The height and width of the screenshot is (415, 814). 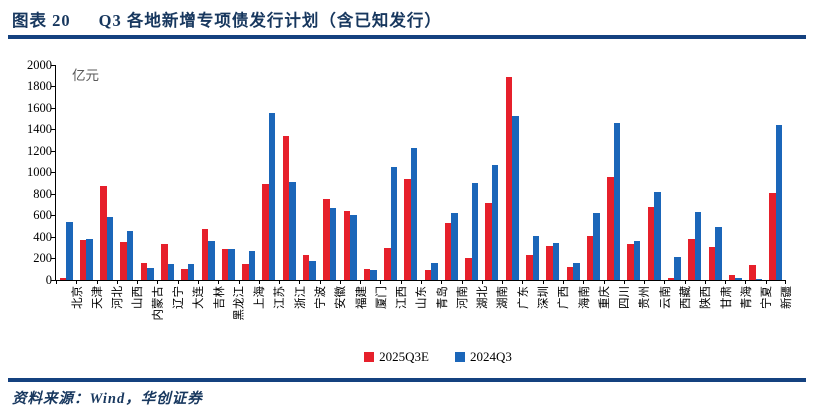 What do you see at coordinates (227, 19) in the screenshot?
I see `figure-header: 图表 20 Q3 各地新增专项债发行计划（含已知发行）` at bounding box center [227, 19].